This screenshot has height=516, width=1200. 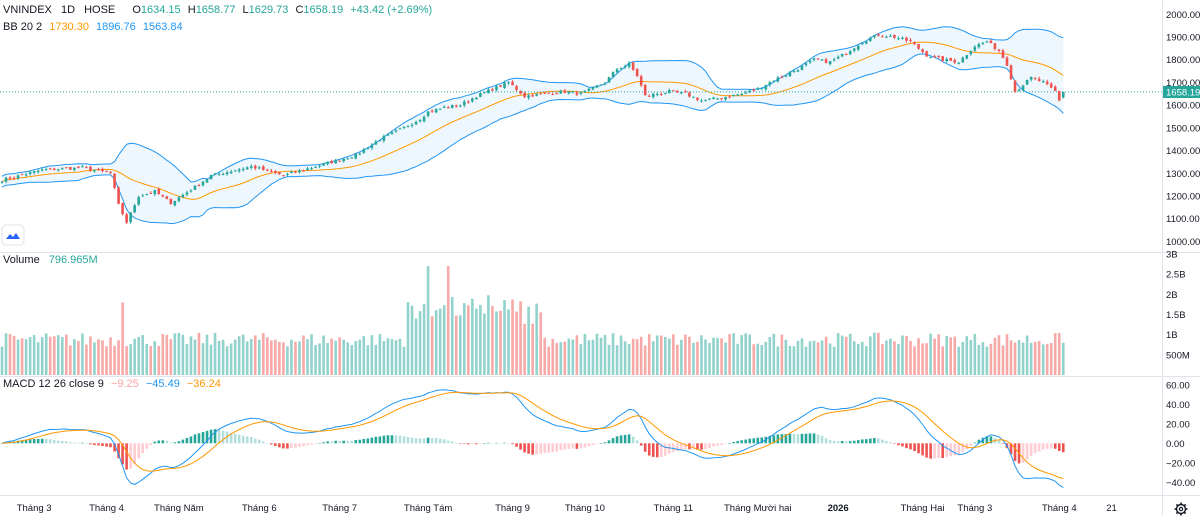 I want to click on time-tick-label: Tháng Năm, so click(x=179, y=508).